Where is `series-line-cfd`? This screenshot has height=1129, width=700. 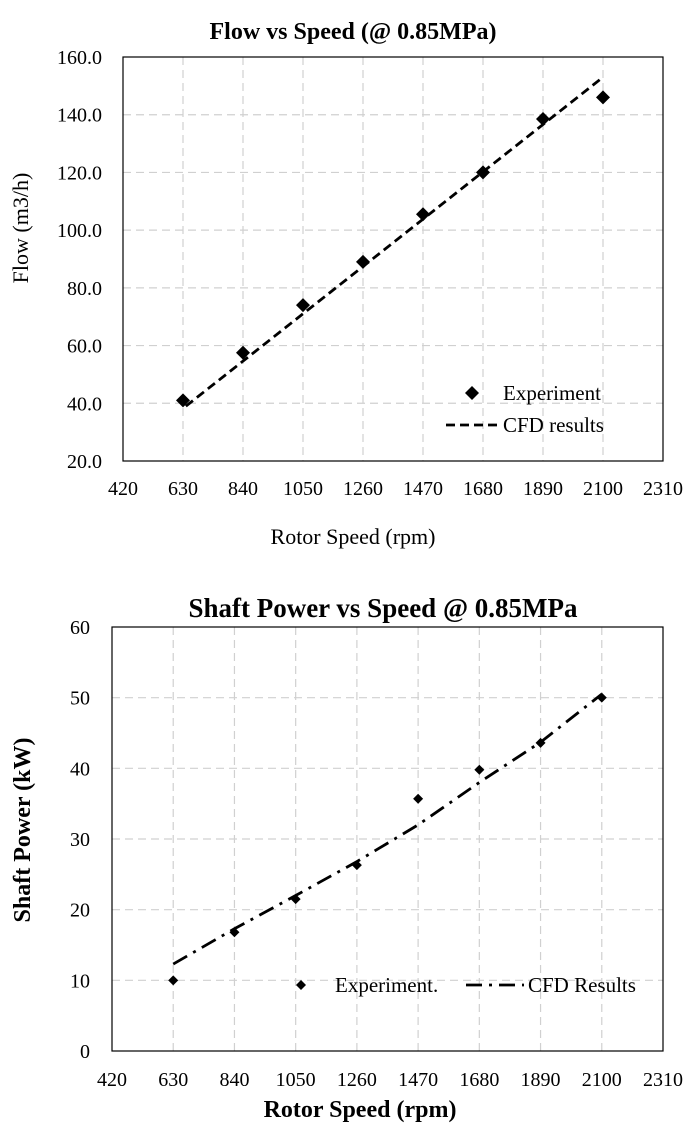 series-line-cfd is located at coordinates (387, 829).